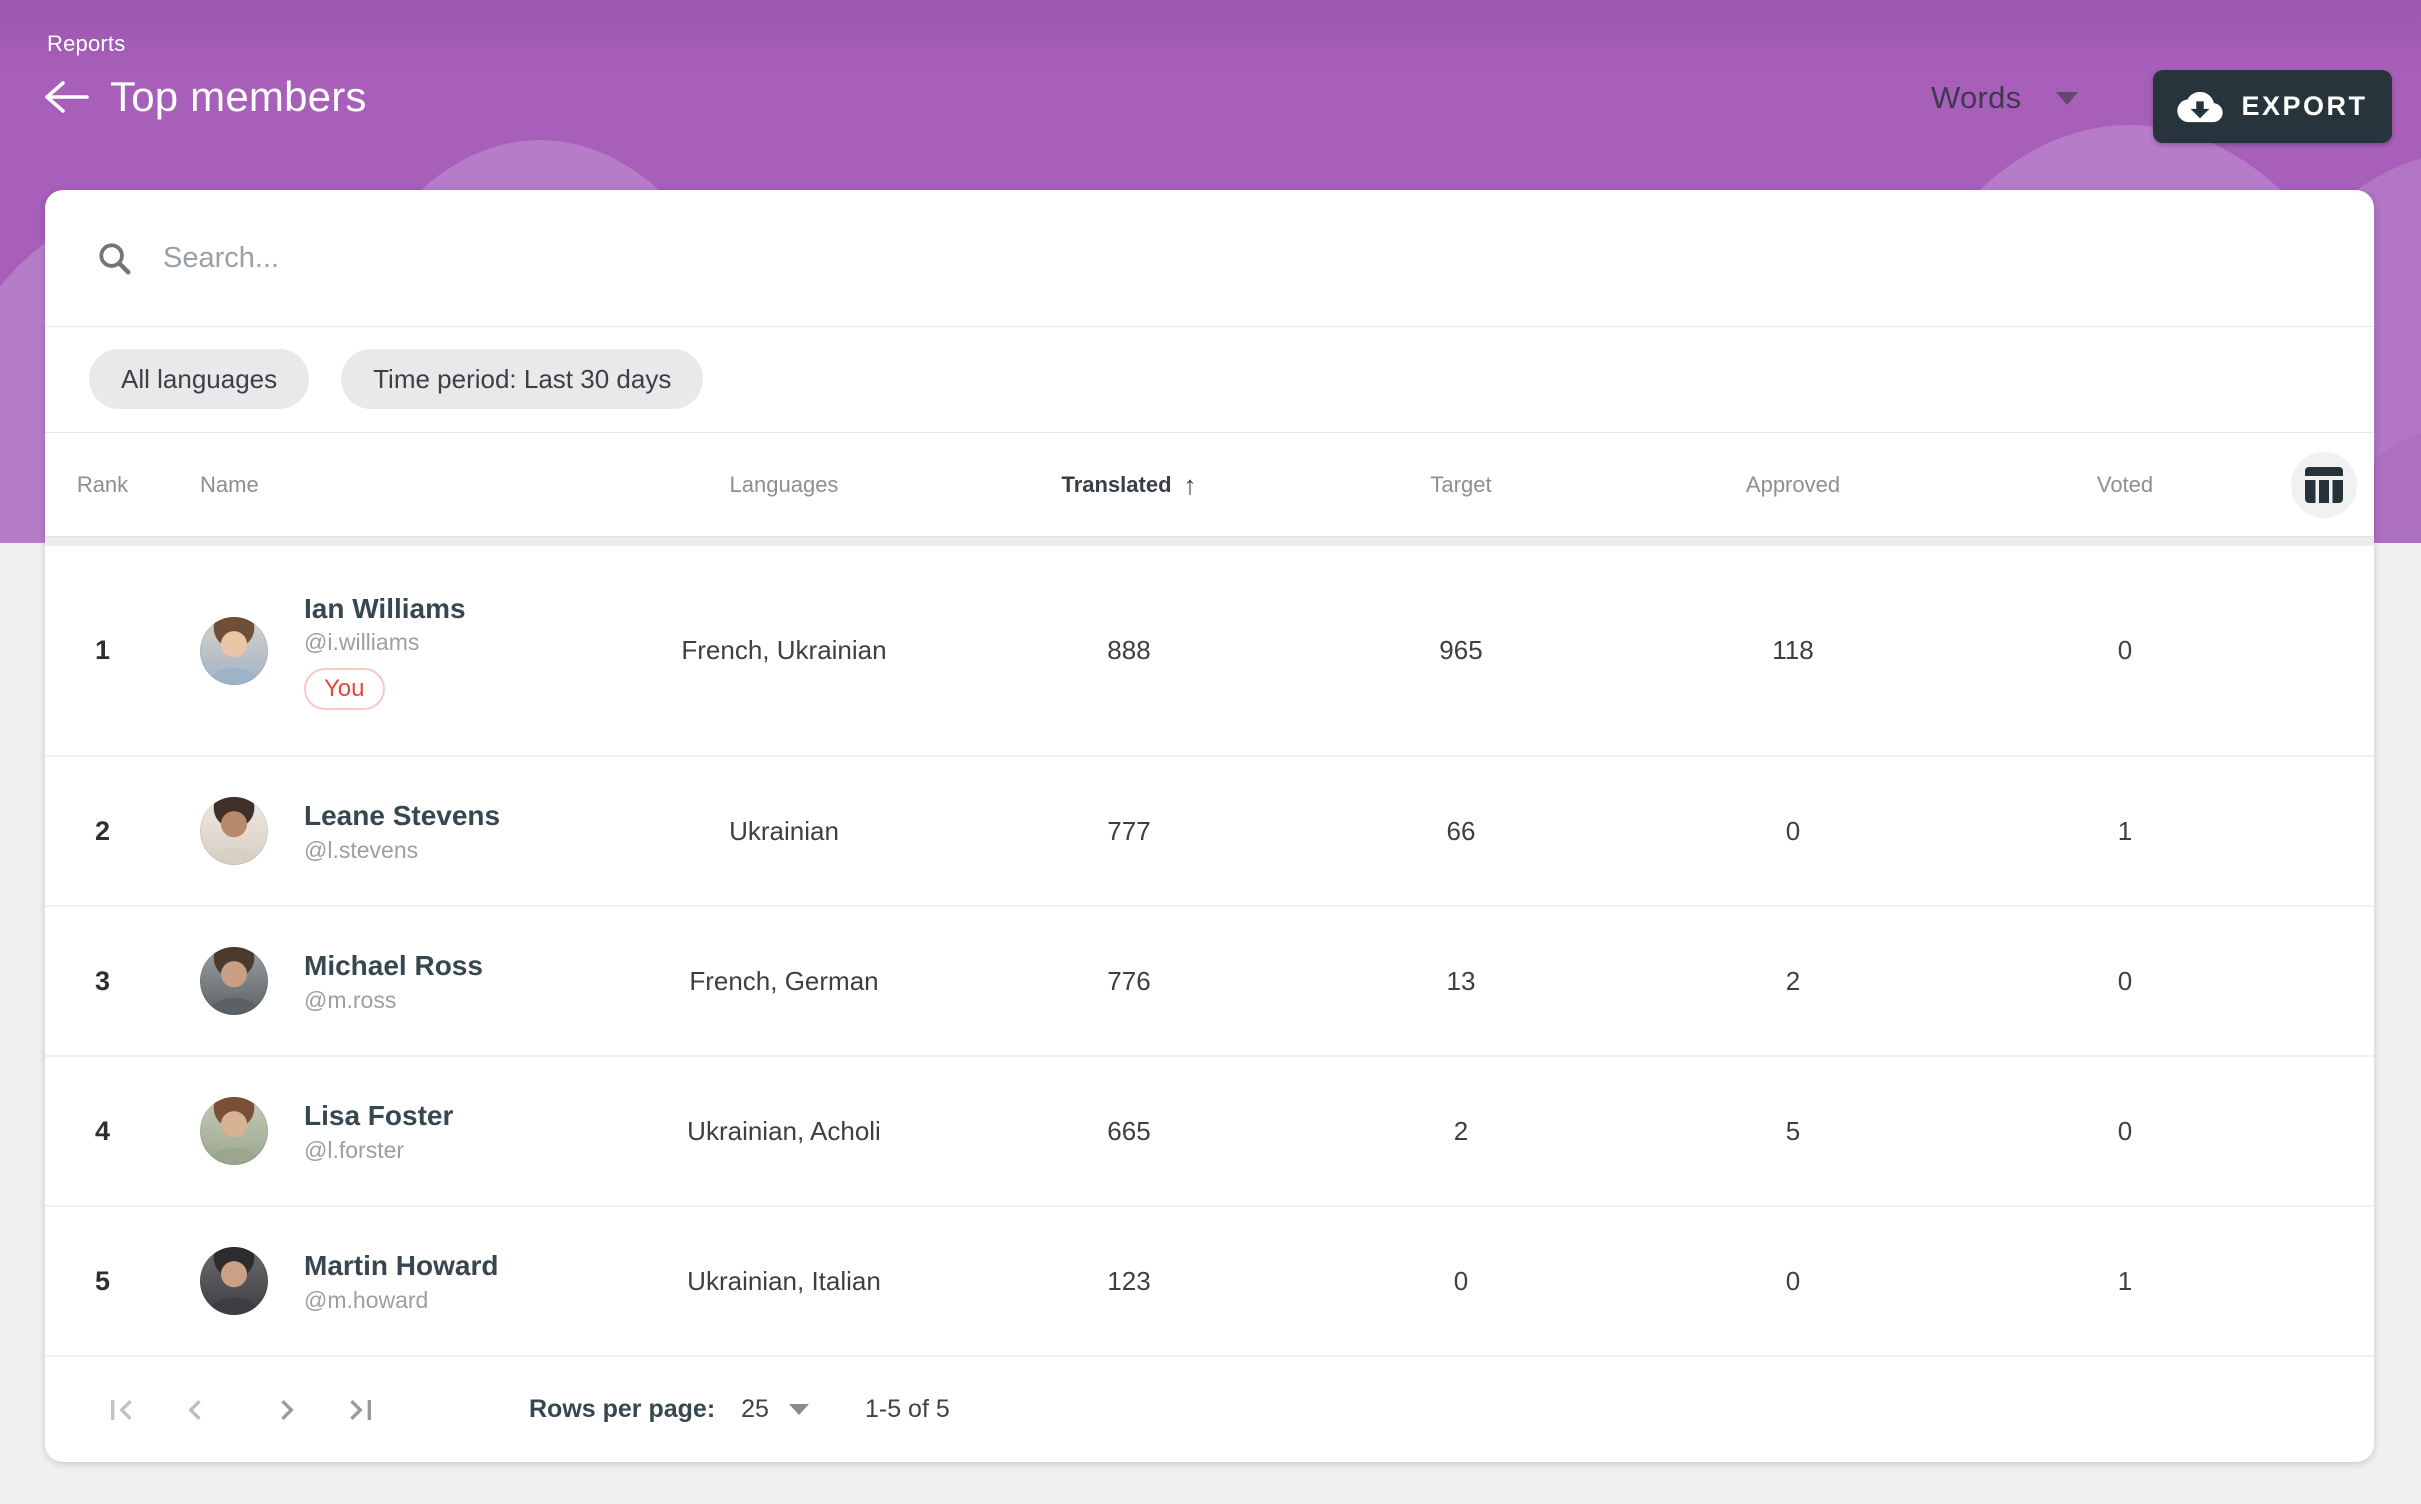 Image resolution: width=2421 pixels, height=1504 pixels. I want to click on filter-chip-languages: All languages, so click(199, 379).